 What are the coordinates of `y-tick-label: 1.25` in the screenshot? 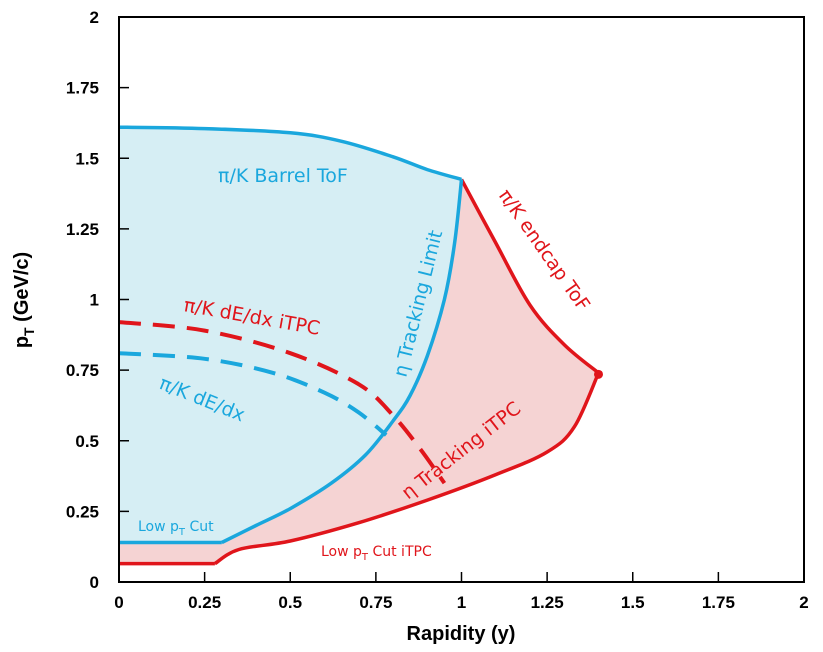 It's located at (82, 229).